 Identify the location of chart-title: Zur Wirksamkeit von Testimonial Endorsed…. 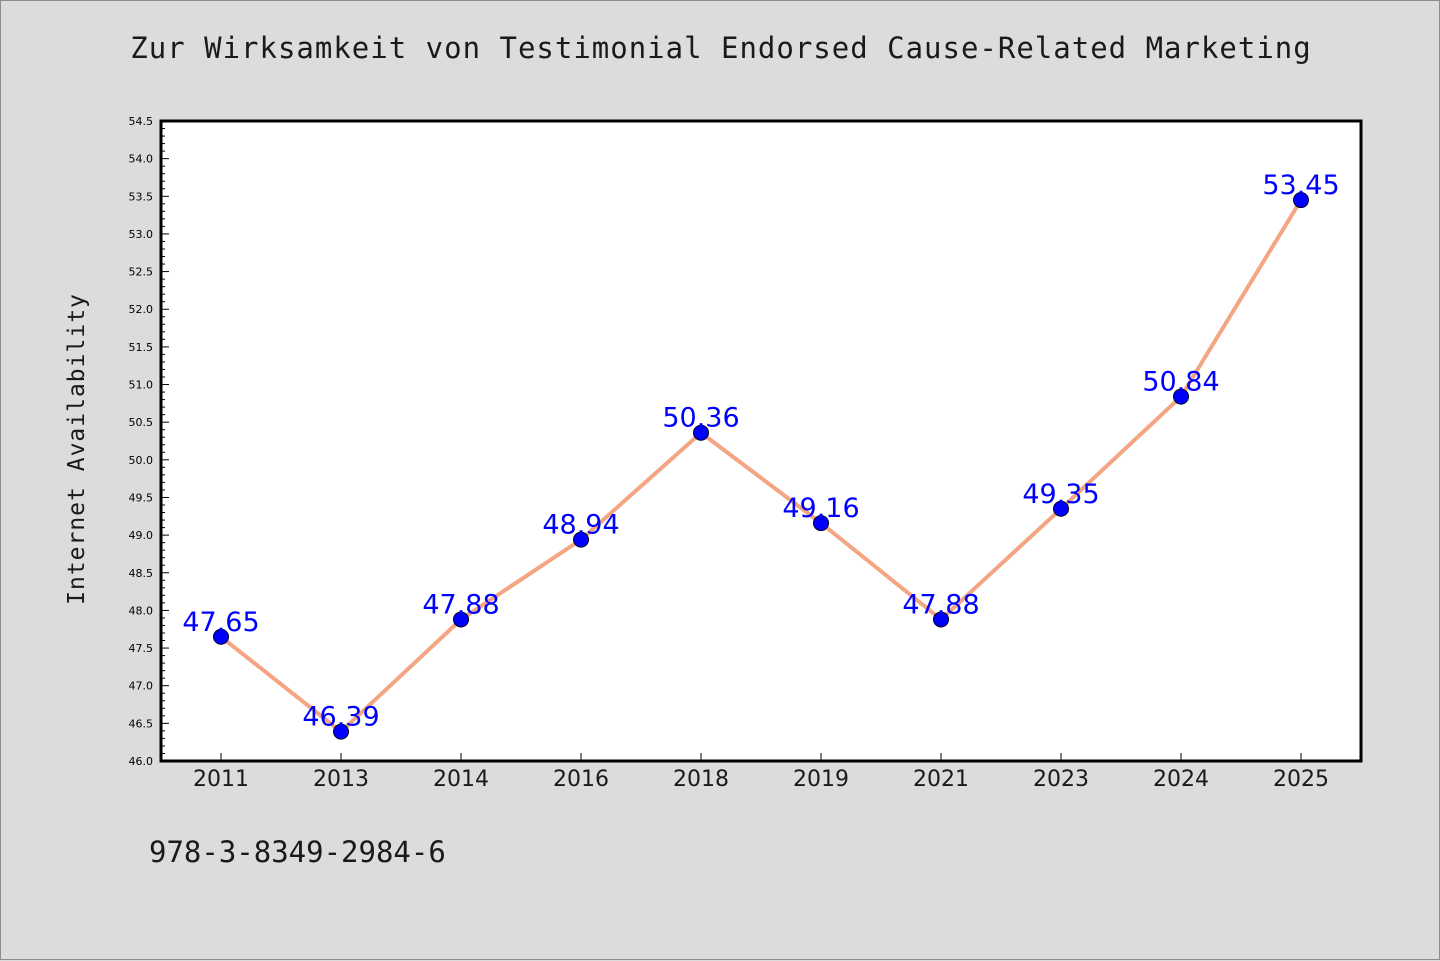
(721, 48).